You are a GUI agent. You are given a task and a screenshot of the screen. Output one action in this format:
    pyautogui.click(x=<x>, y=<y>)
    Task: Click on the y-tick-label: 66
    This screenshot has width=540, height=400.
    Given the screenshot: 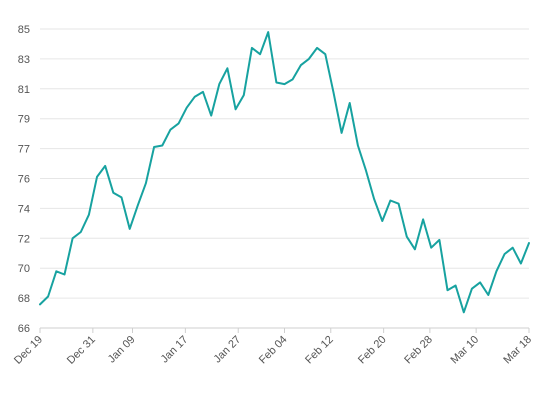 What is the action you would take?
    pyautogui.click(x=24, y=329)
    